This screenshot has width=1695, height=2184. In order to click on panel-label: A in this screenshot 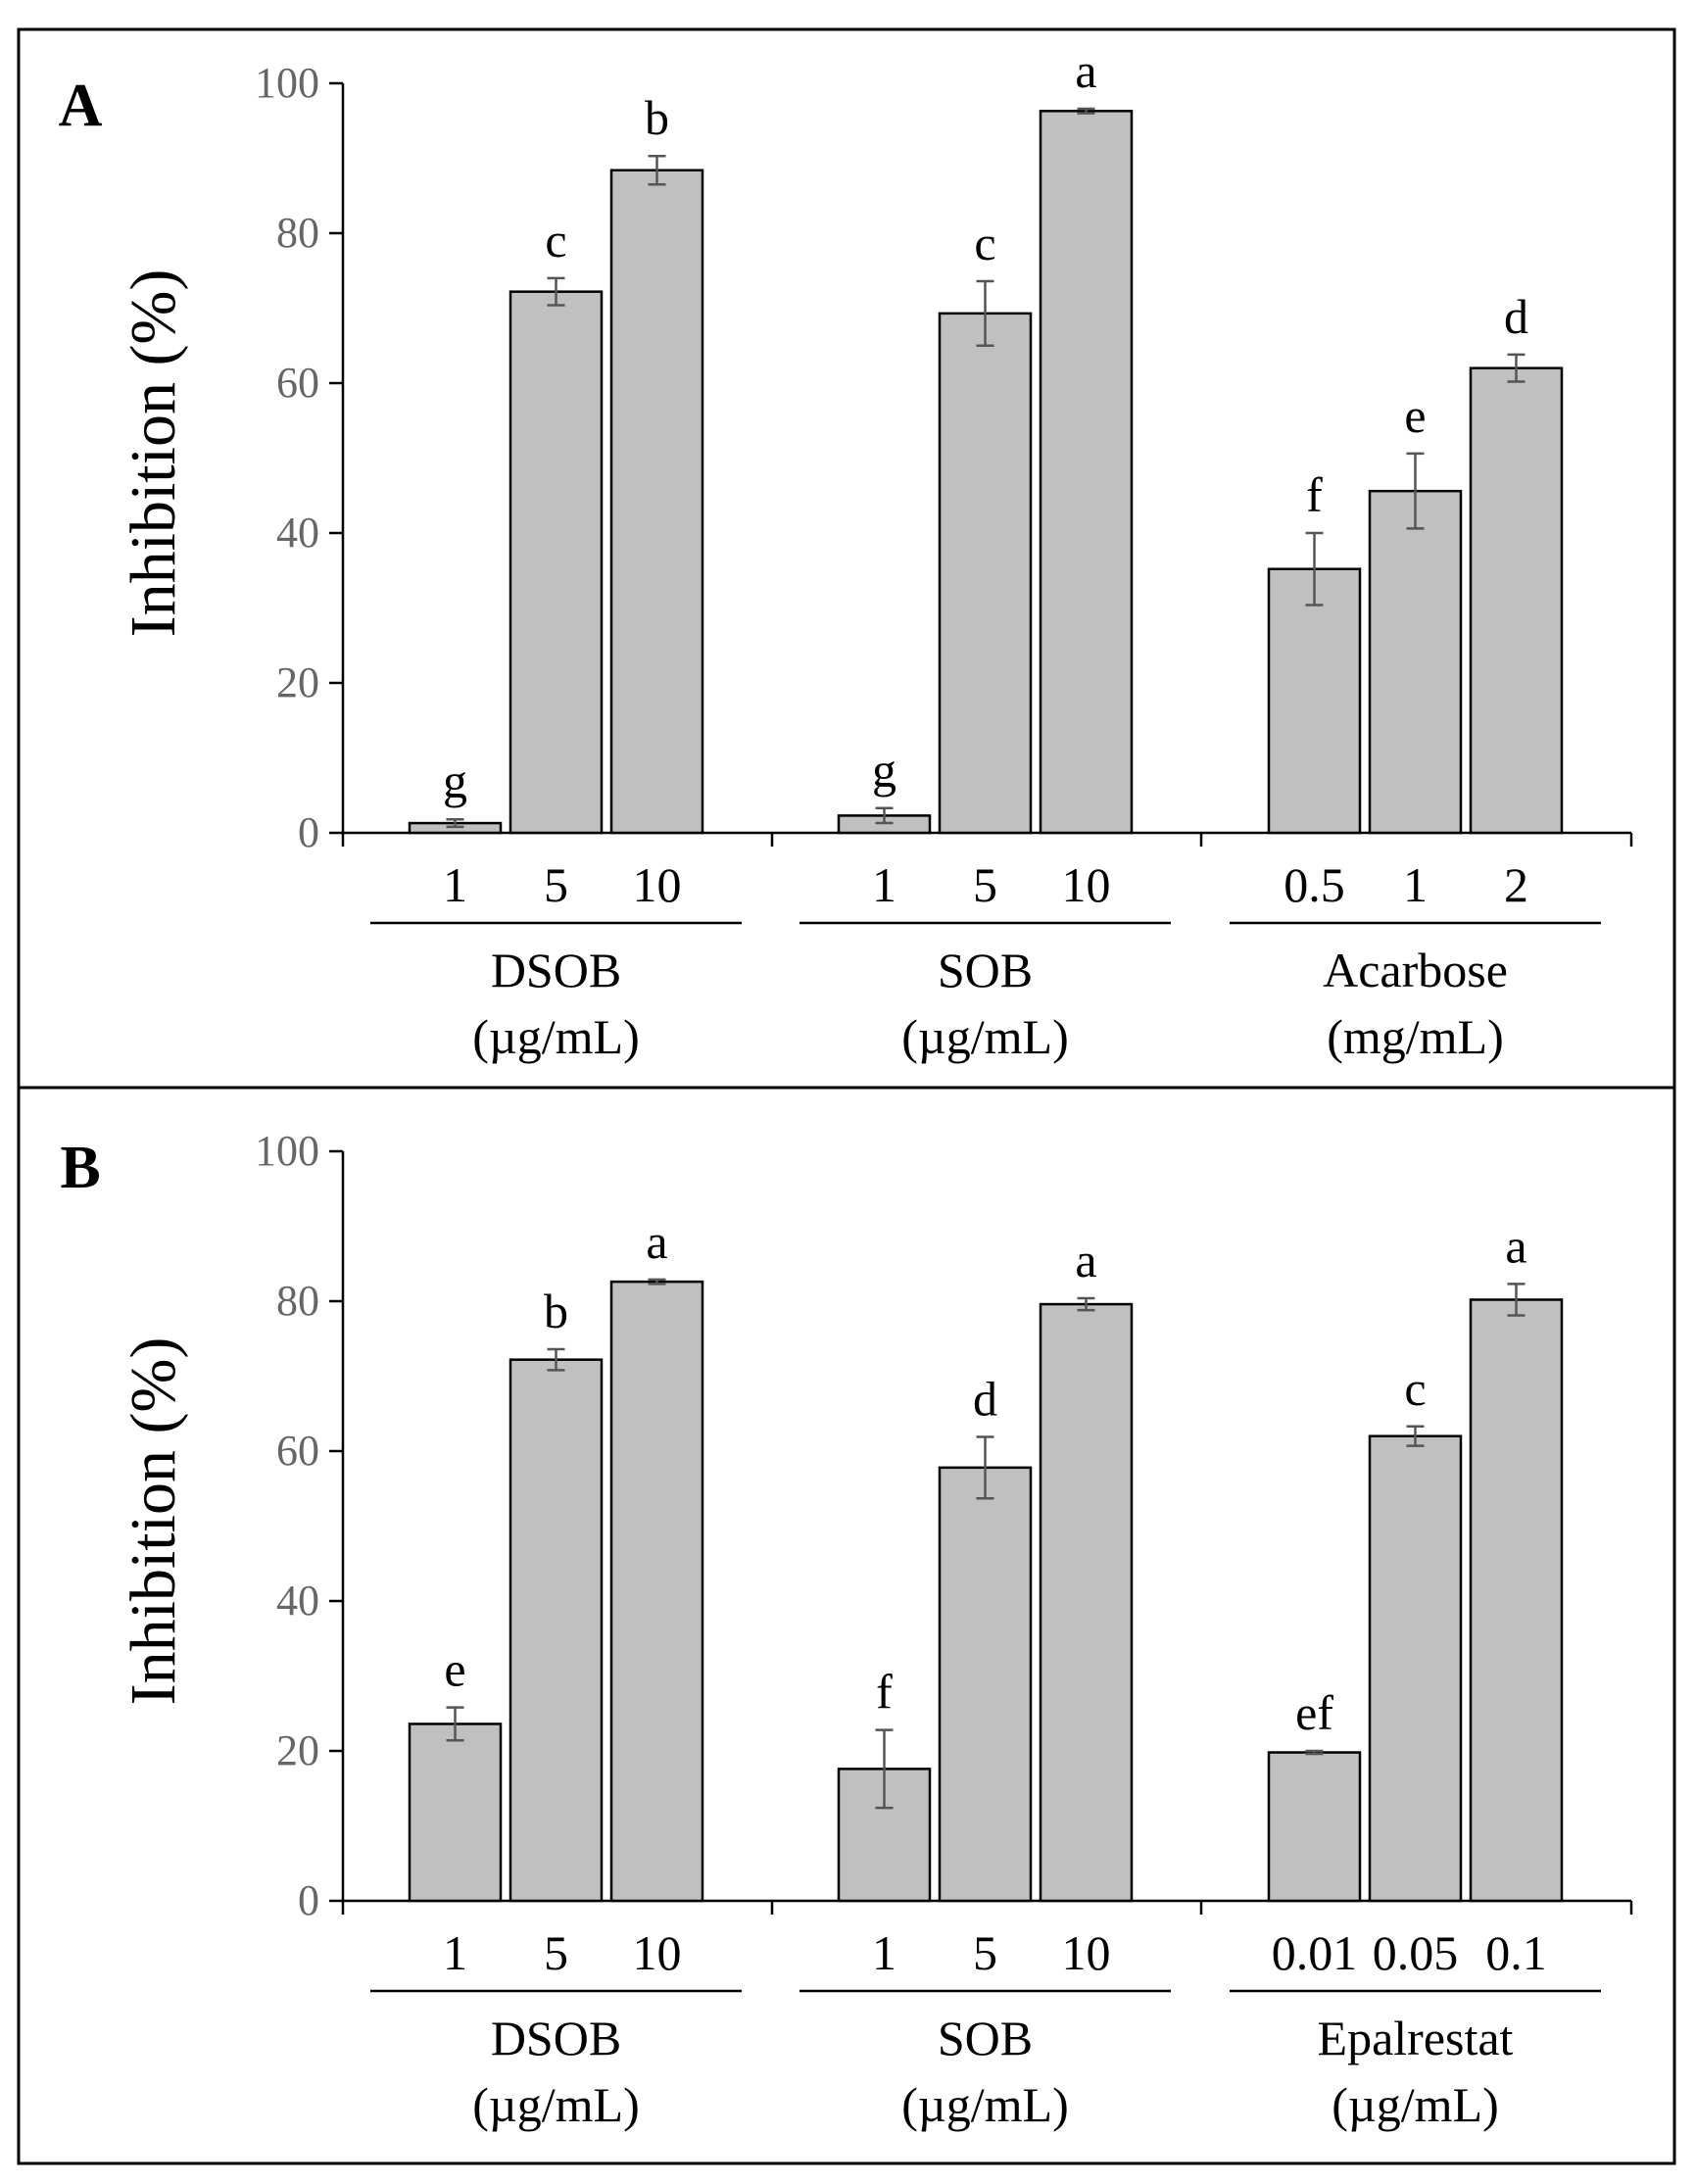, I will do `click(81, 106)`.